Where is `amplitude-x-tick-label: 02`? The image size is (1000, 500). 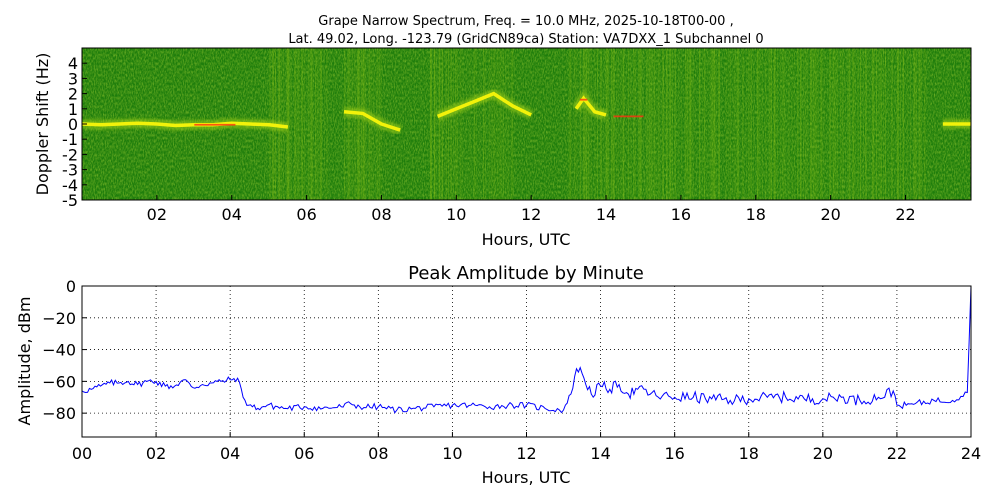 amplitude-x-tick-label: 02 is located at coordinates (156, 453).